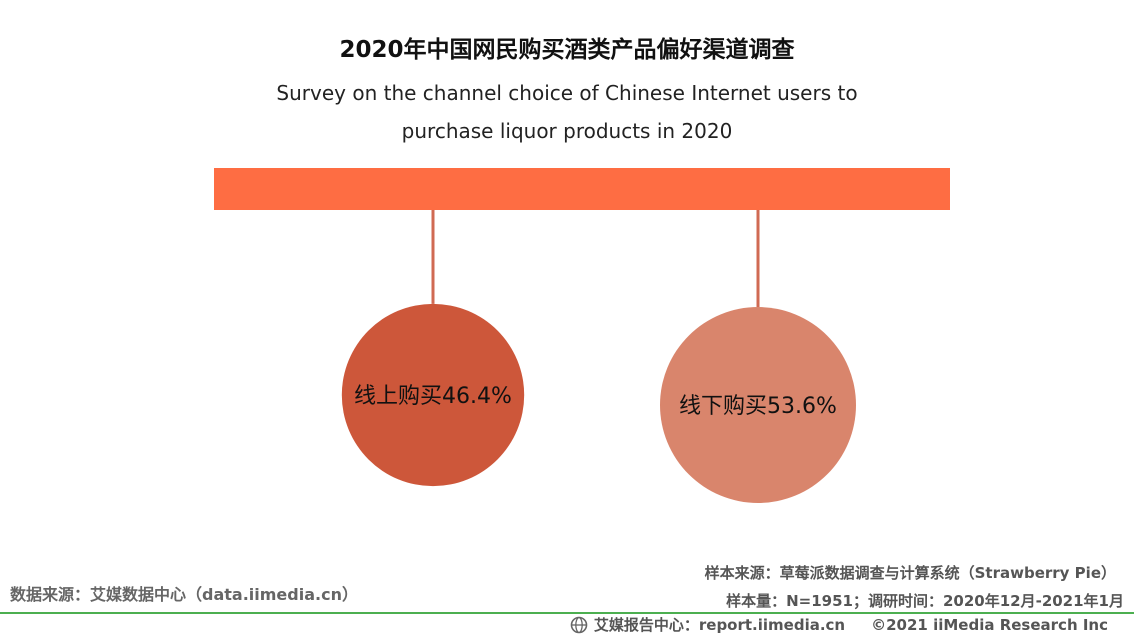 This screenshot has height=637, width=1134. Describe the element at coordinates (567, 613) in the screenshot. I see `footer-divider` at that location.